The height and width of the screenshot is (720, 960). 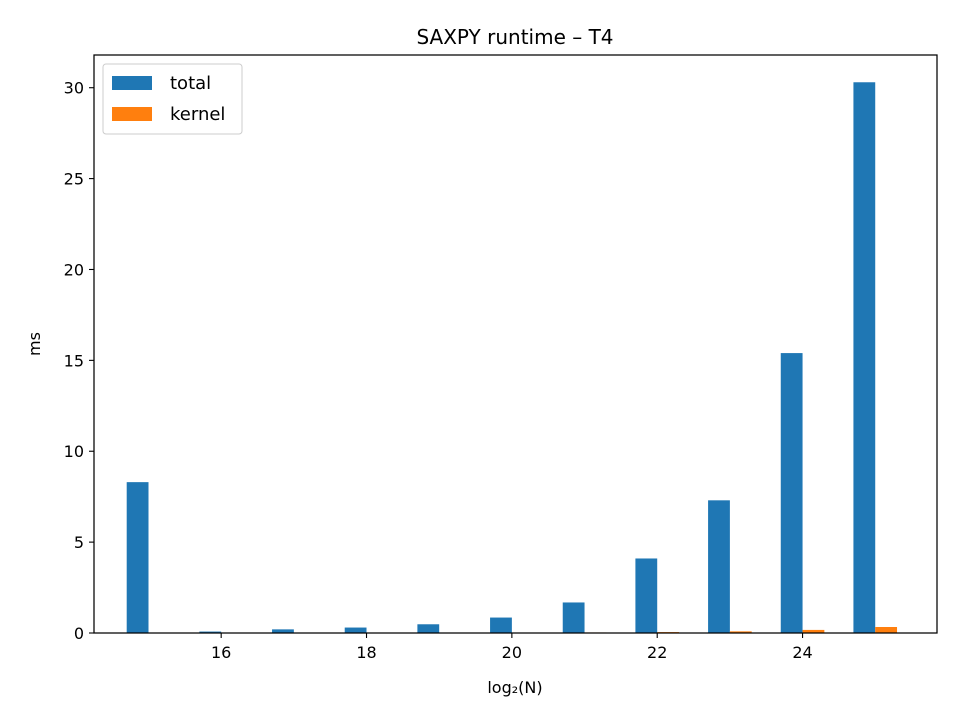 I want to click on y-axis-label: ms, so click(x=34, y=344).